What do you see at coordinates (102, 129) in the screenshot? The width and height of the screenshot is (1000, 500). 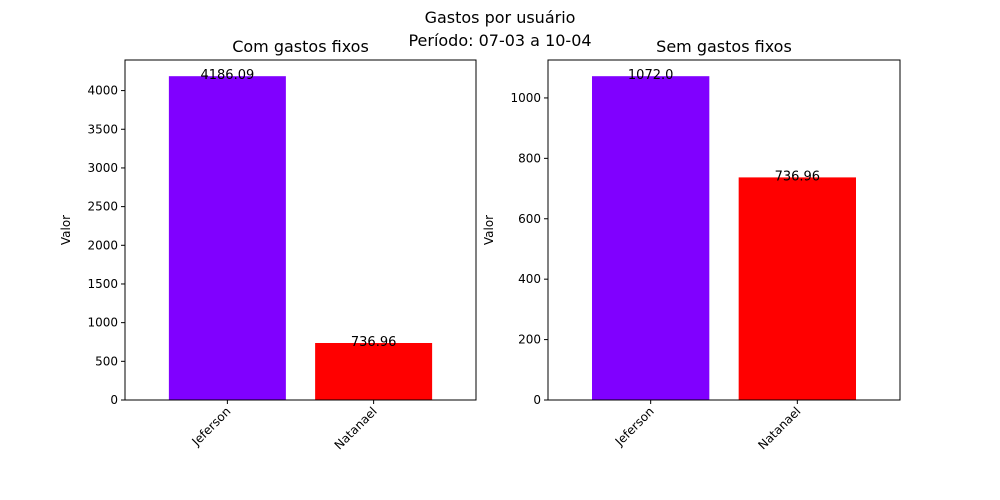 I see `y-tick-label: 3500` at bounding box center [102, 129].